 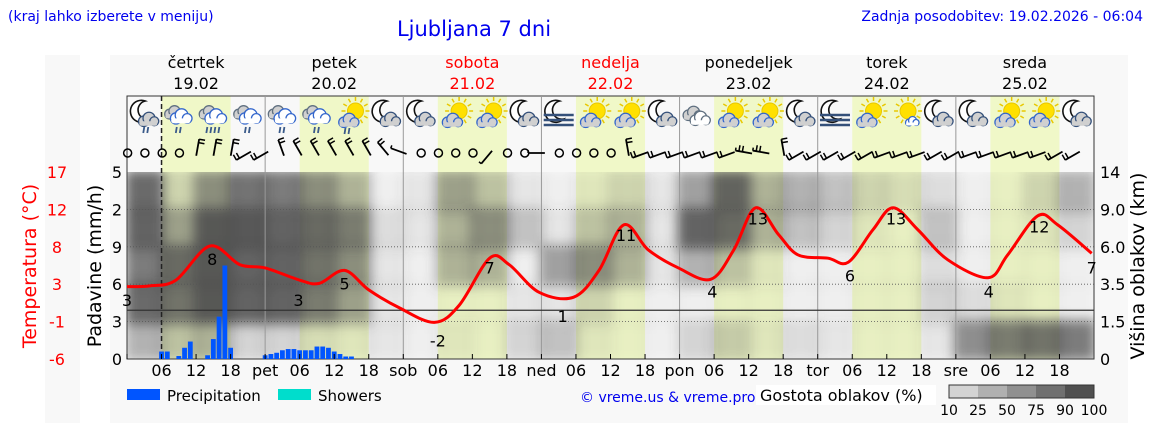 I want to click on day-date: 21.02, so click(x=472, y=83).